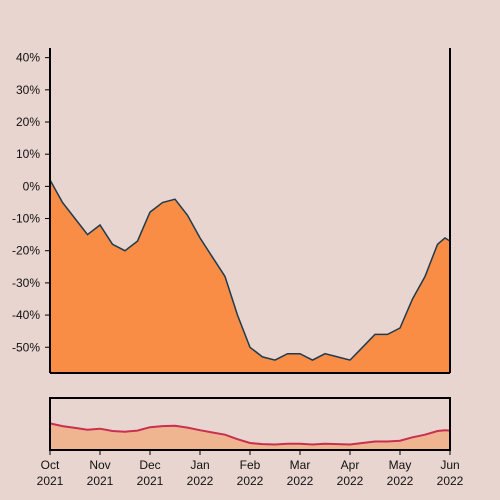 This screenshot has height=500, width=500. What do you see at coordinates (300, 465) in the screenshot?
I see `x-tick-label-line: Mar` at bounding box center [300, 465].